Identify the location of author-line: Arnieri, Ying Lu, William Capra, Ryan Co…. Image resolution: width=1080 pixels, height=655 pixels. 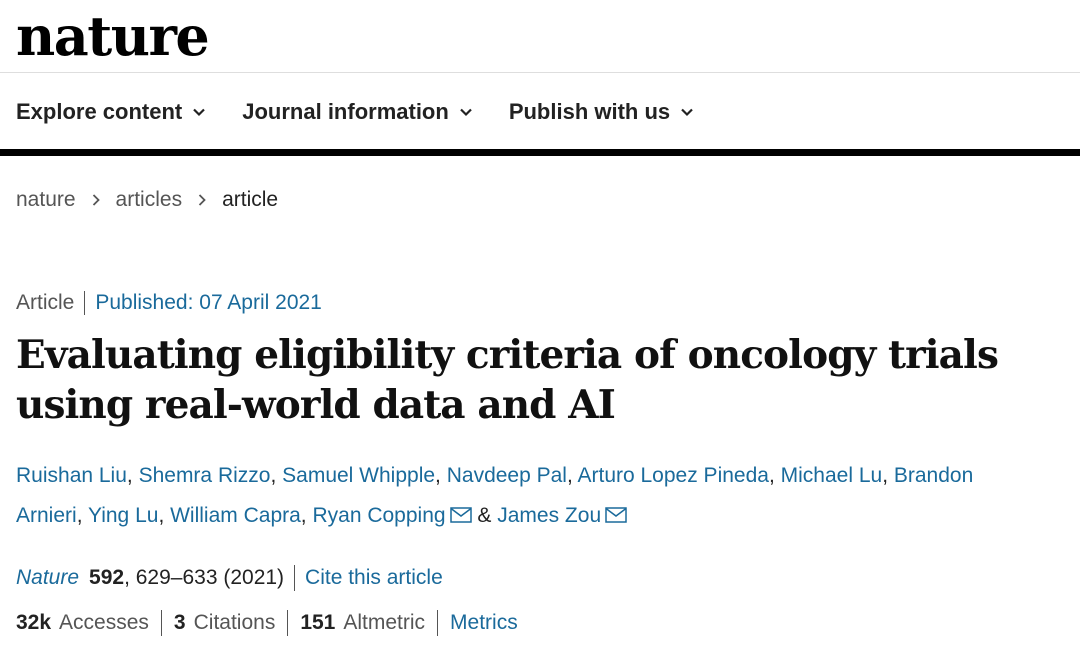
(541, 516).